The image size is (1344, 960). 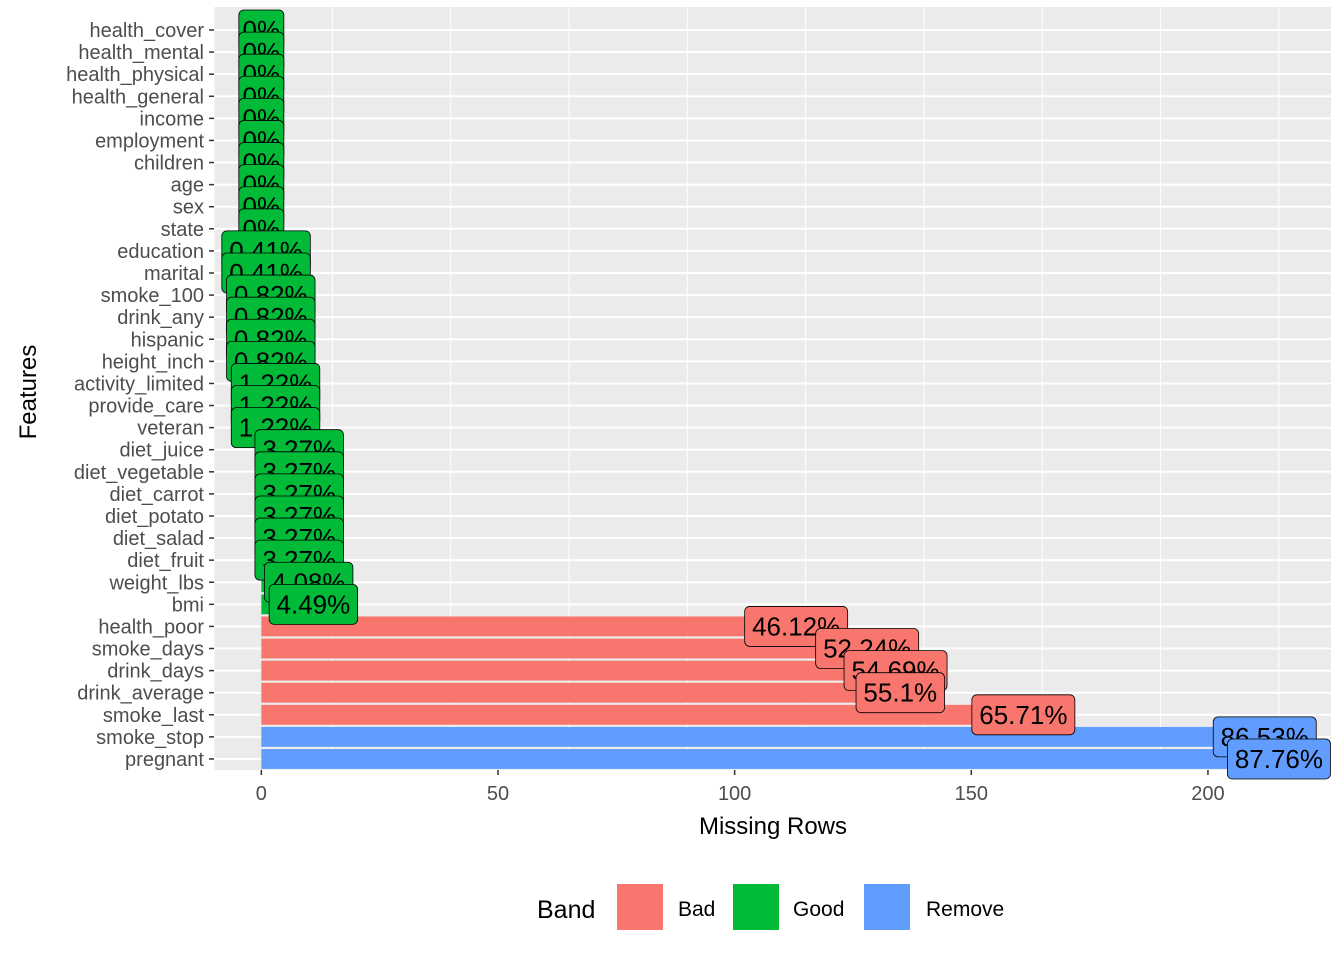 What do you see at coordinates (965, 909) in the screenshot?
I see `legend-label: Remove` at bounding box center [965, 909].